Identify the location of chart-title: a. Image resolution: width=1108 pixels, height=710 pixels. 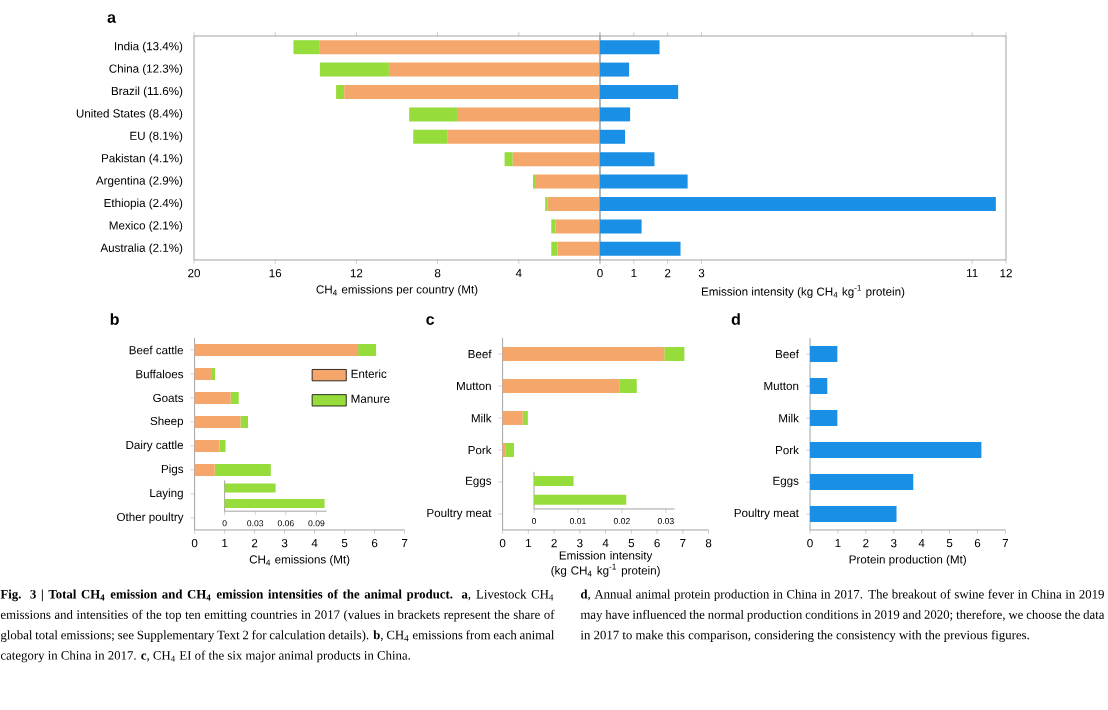
(112, 18).